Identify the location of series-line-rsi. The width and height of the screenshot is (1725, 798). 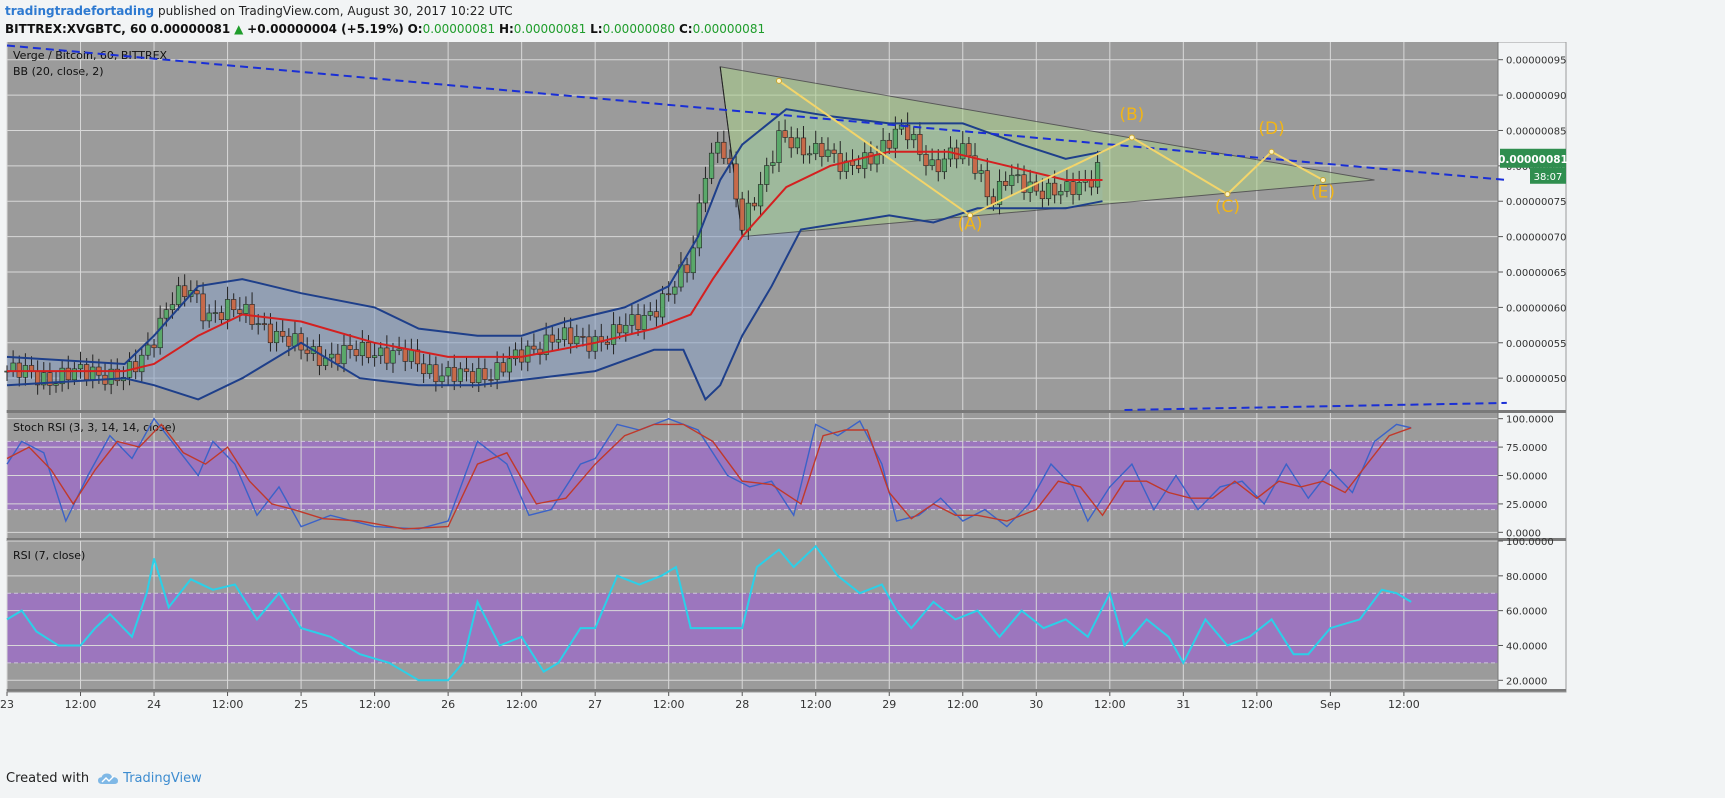
(709, 613).